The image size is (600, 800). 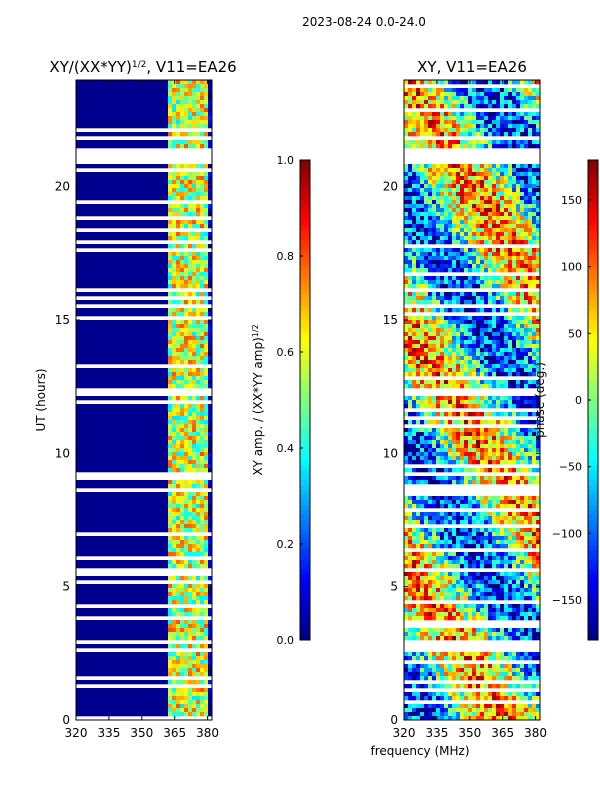 I want to click on colorbar-swatch, so click(x=305, y=598).